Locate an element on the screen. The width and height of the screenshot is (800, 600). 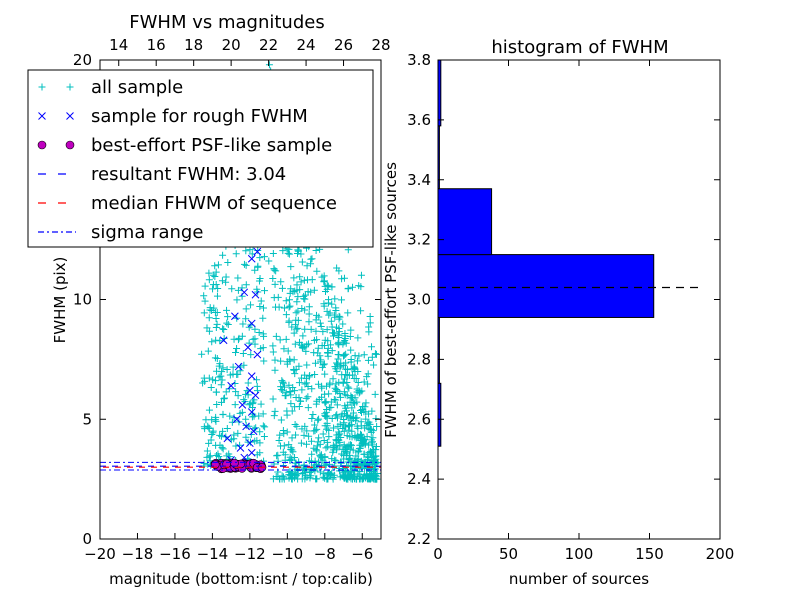
scatter-title: FWHM vs magnitudes is located at coordinates (226, 22).